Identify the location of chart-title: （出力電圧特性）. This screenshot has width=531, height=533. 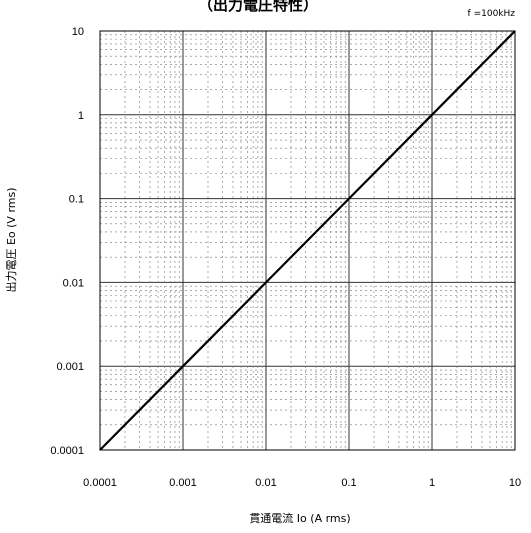
(258, 7).